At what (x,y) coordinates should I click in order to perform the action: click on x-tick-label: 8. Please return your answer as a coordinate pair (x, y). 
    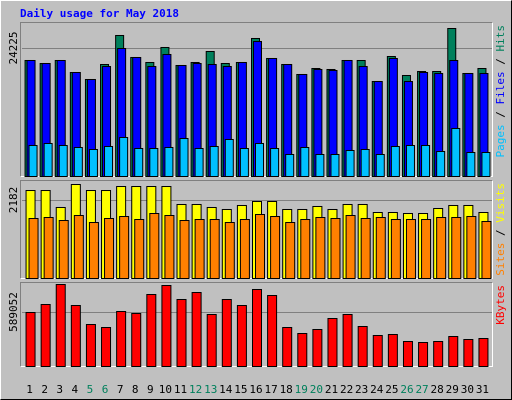
    Looking at the image, I should click on (135, 389).